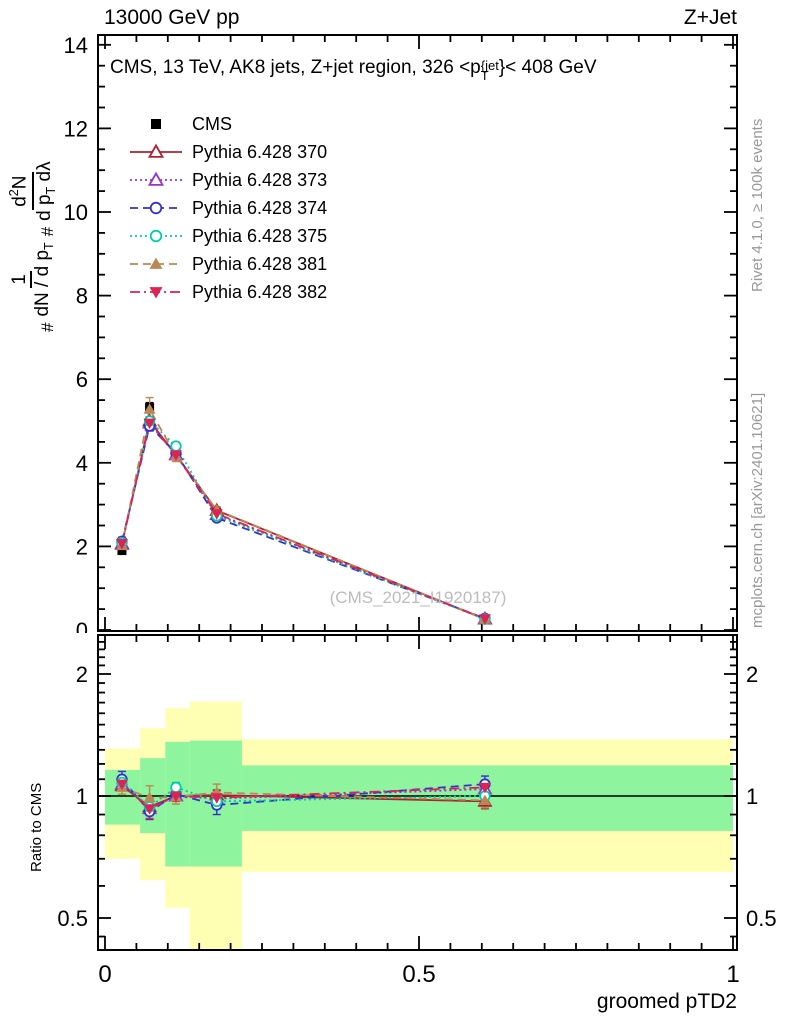 The height and width of the screenshot is (1024, 786). I want to click on legend-item: Pythia 6.428 382, so click(227, 292).